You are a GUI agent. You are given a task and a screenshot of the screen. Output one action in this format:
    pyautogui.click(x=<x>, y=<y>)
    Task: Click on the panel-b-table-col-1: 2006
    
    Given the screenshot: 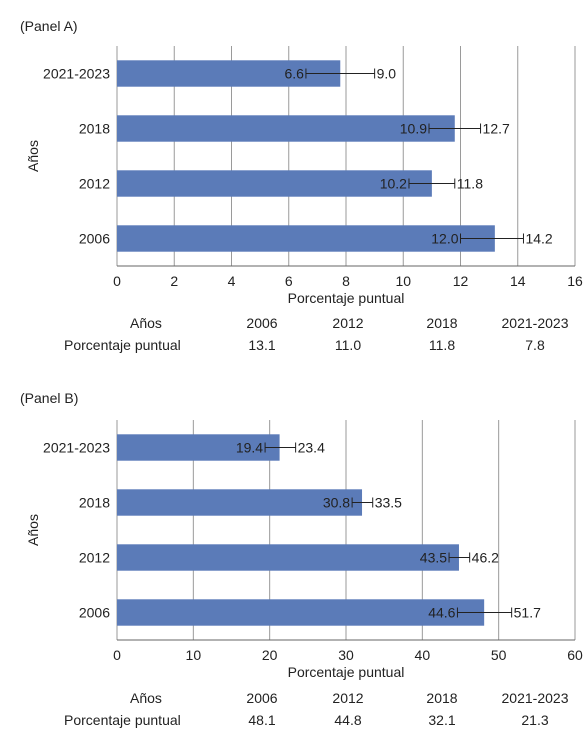 What is the action you would take?
    pyautogui.click(x=262, y=698)
    